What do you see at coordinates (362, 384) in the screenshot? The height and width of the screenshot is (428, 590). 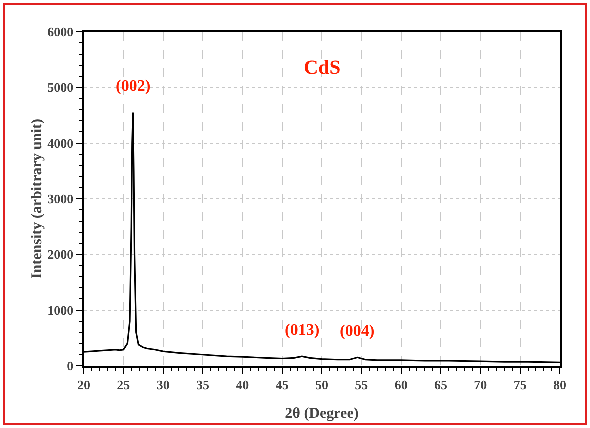 I see `x-tick-label: 55` at bounding box center [362, 384].